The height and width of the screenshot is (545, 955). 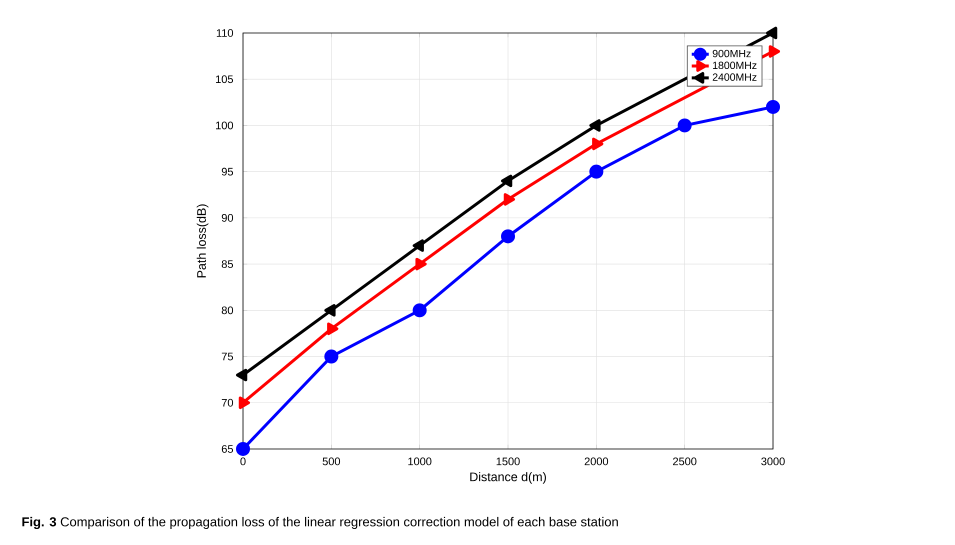 I want to click on y-tick-label: 95, so click(x=228, y=172).